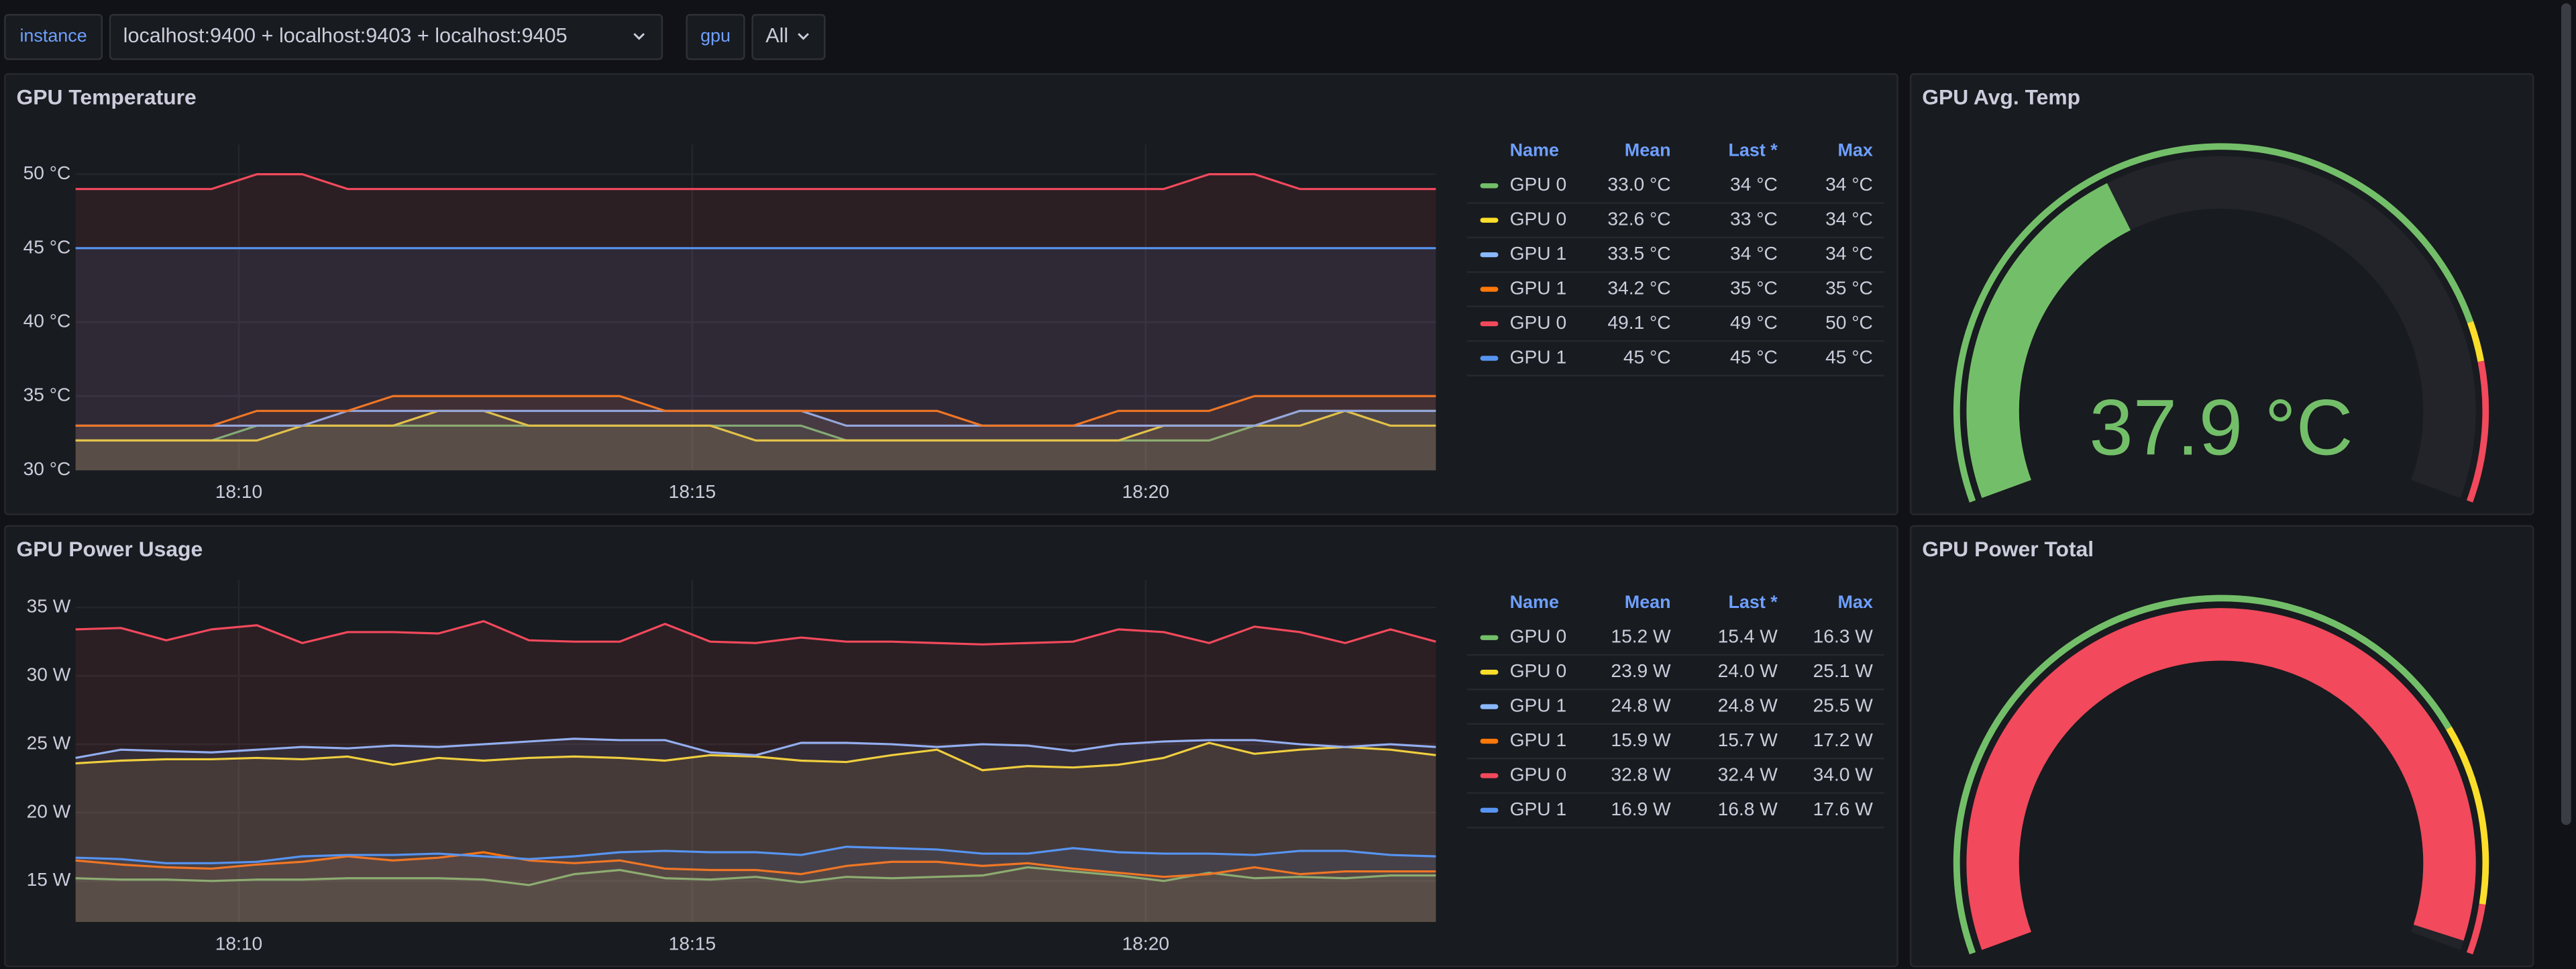 This screenshot has height=969, width=2576. What do you see at coordinates (109, 549) in the screenshot?
I see `panel-title: GPU Power Usage` at bounding box center [109, 549].